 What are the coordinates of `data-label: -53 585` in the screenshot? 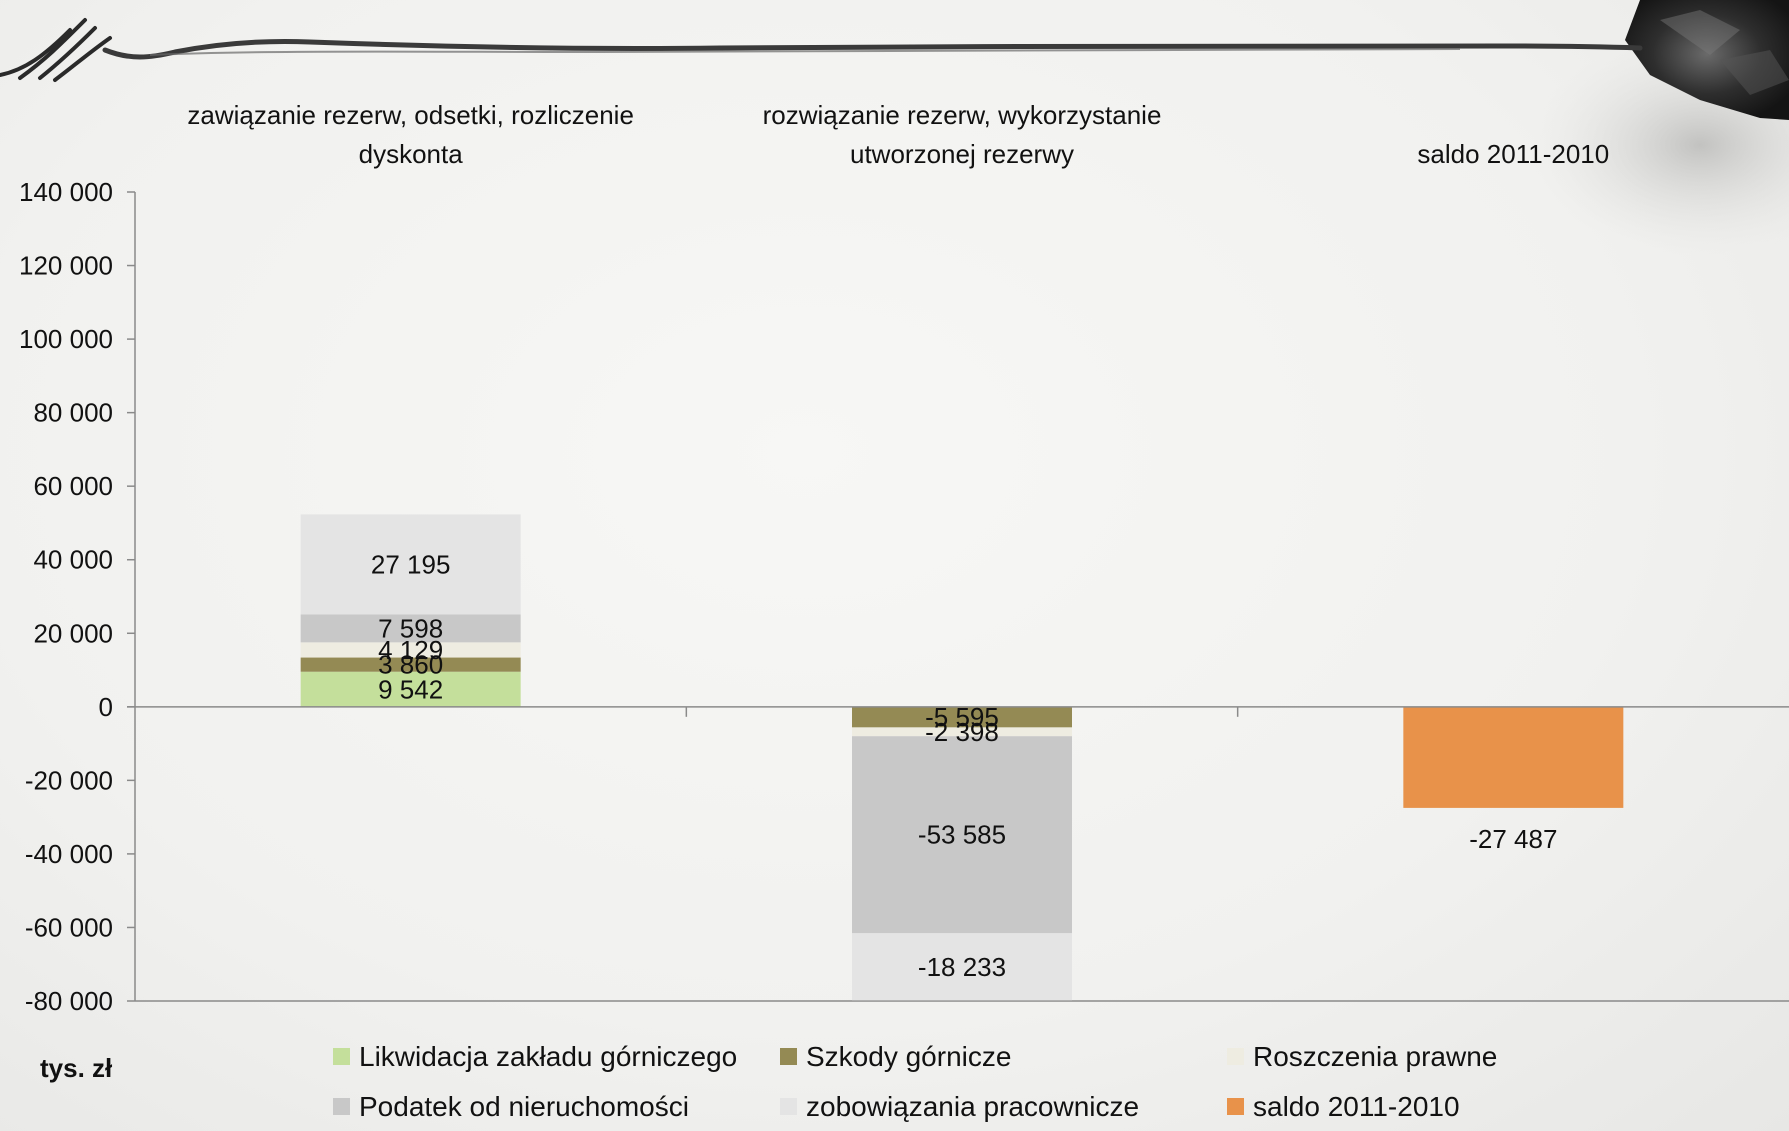 It's located at (962, 835).